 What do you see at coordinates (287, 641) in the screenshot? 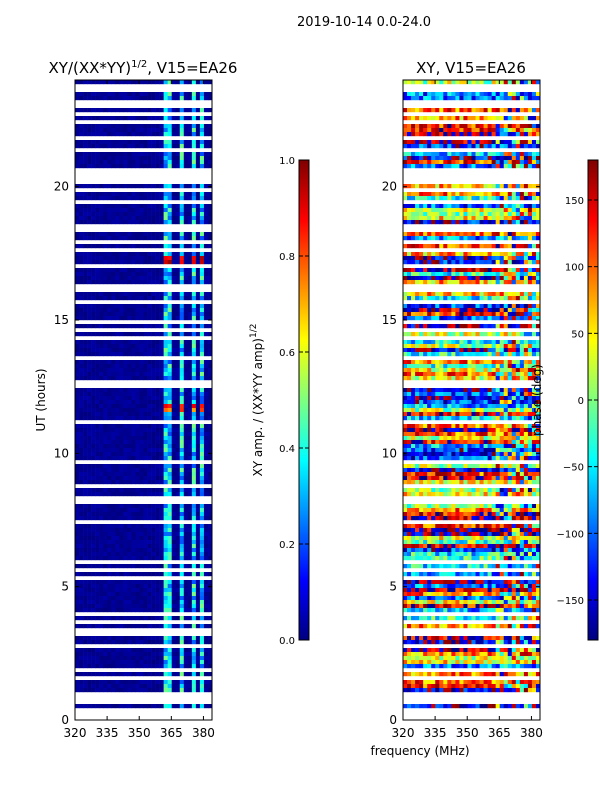
I see `colorbar-tick-label: 0.0` at bounding box center [287, 641].